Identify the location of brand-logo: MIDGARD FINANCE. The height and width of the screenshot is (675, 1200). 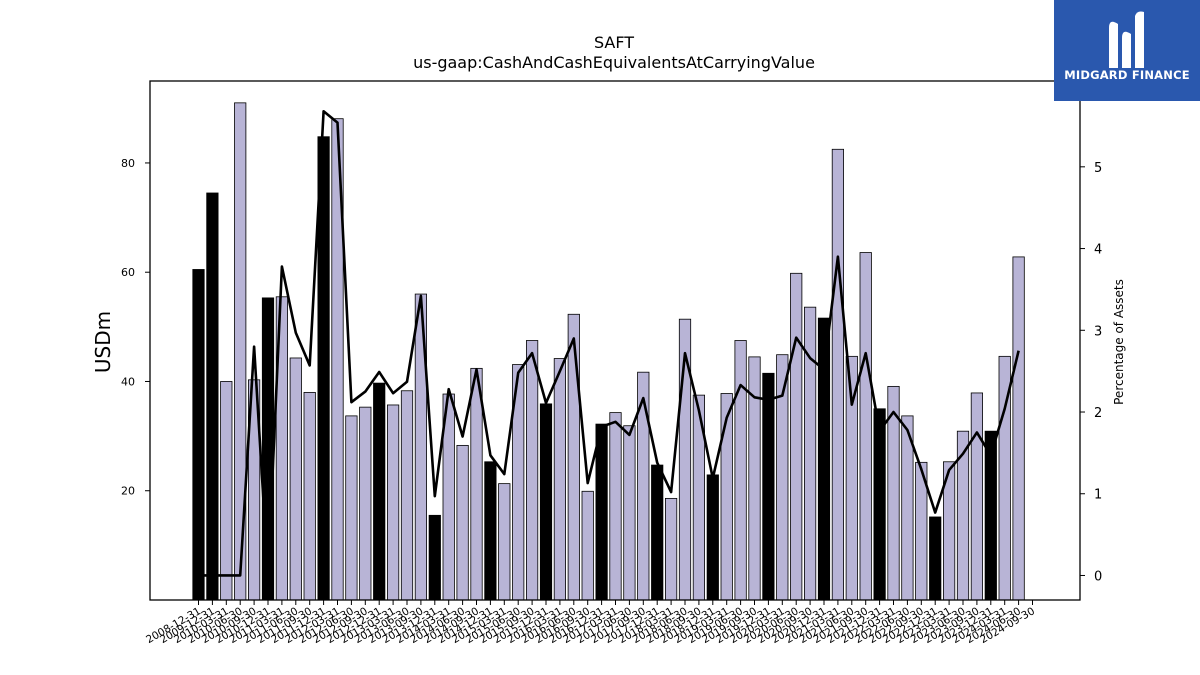
(1127, 50).